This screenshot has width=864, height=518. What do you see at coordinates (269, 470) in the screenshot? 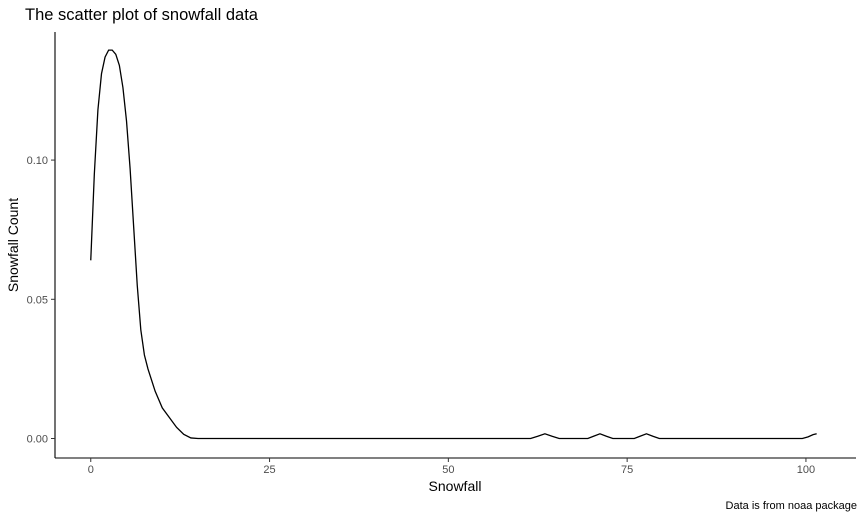
I see `x-tick-label: 25` at bounding box center [269, 470].